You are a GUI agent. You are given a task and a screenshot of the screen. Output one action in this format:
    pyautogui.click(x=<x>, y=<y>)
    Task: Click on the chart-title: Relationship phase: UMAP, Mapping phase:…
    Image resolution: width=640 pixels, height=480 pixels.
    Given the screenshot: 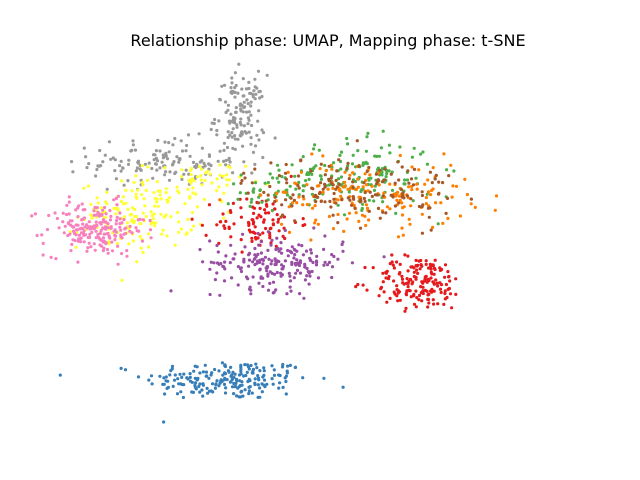 What is the action you would take?
    pyautogui.click(x=328, y=40)
    